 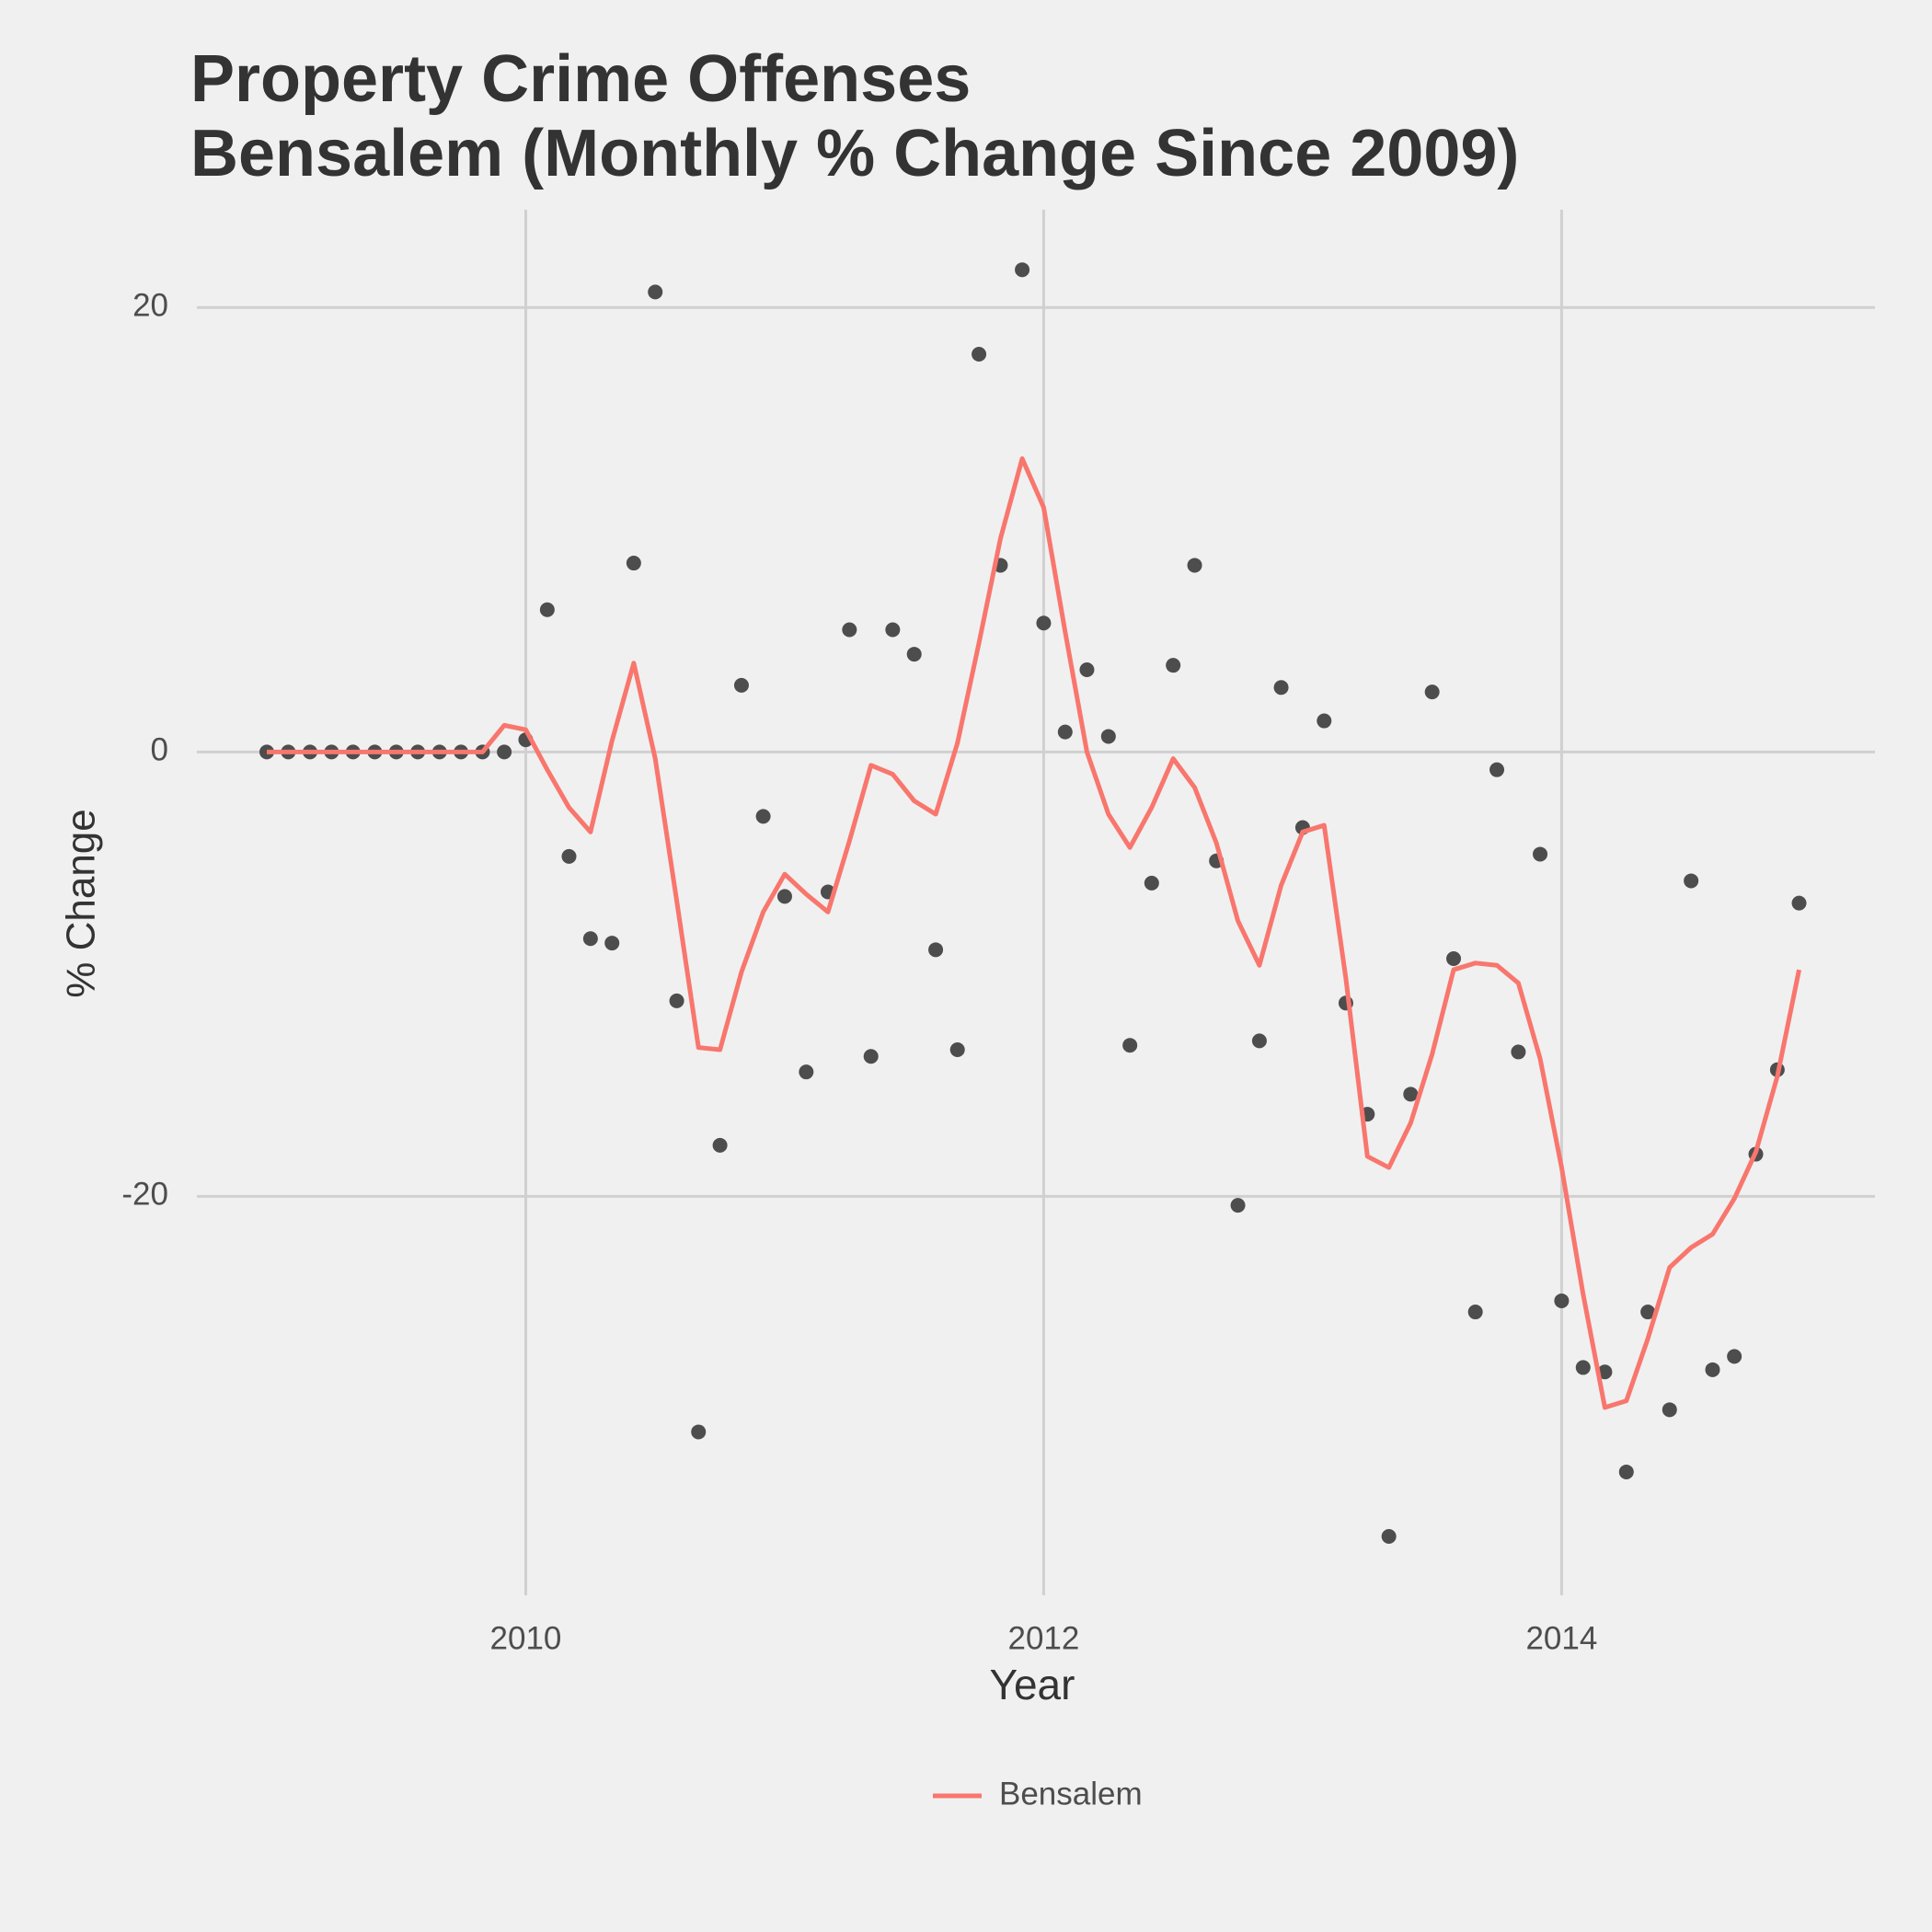 What do you see at coordinates (150, 306) in the screenshot?
I see `y-tick-label: 20` at bounding box center [150, 306].